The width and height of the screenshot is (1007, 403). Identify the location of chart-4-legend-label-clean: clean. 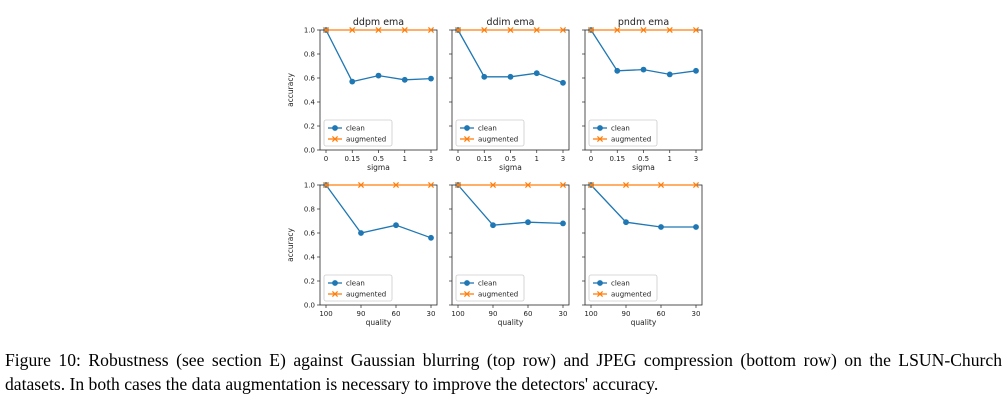
(355, 284).